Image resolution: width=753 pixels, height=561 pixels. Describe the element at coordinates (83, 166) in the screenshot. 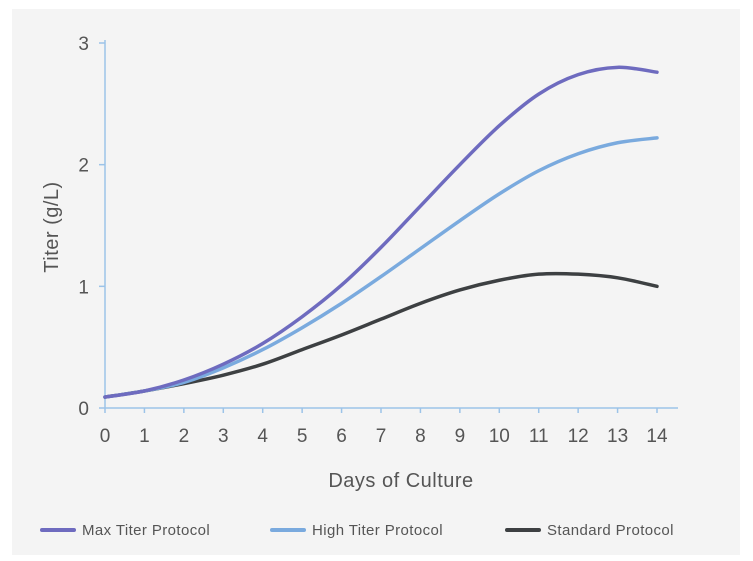

I see `y-tick-label: 2` at that location.